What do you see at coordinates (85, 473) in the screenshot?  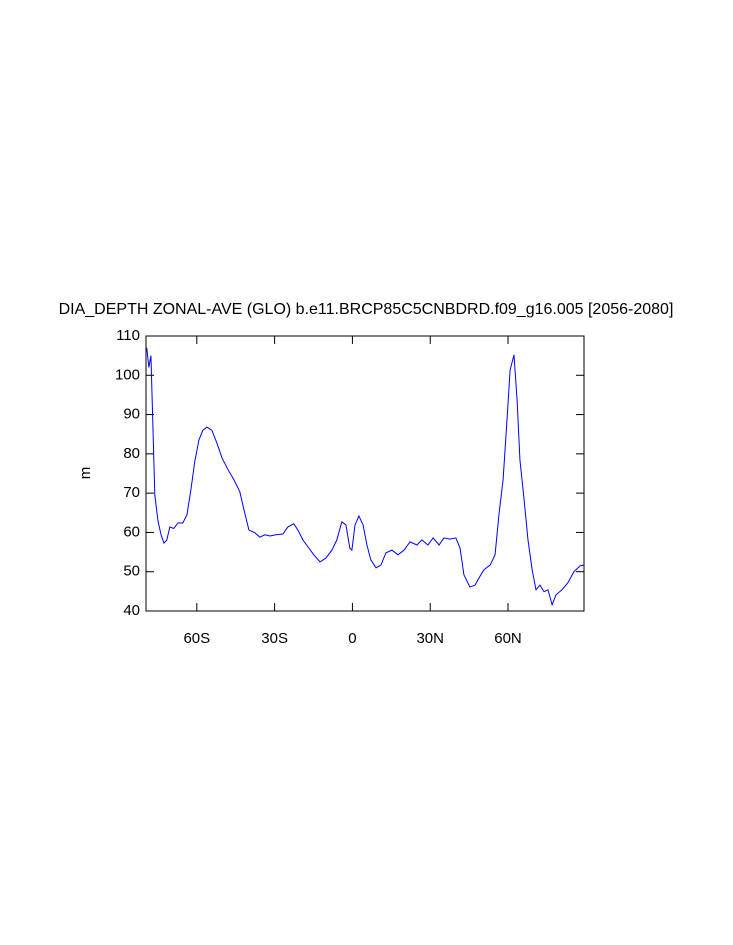 I see `y-axis-label: m` at bounding box center [85, 473].